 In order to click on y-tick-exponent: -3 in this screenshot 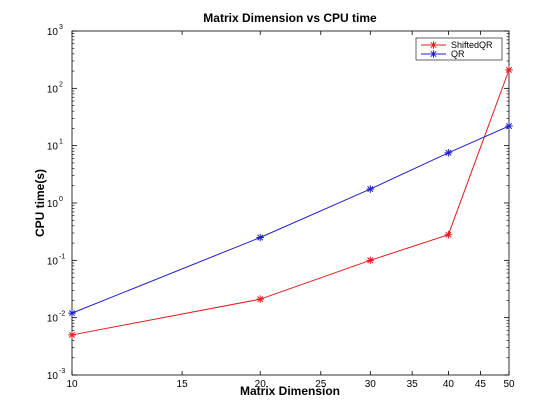, I will do `click(62, 371)`.